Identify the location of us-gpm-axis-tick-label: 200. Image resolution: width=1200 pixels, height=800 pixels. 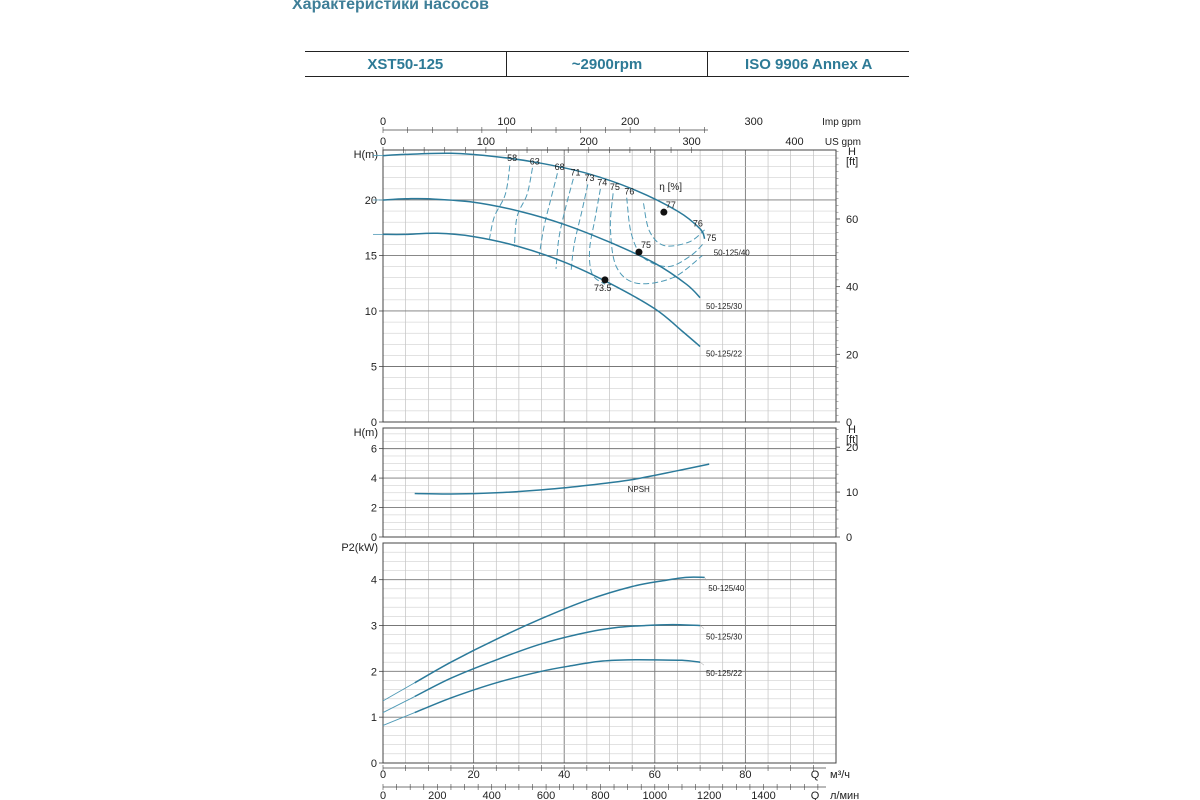
(589, 142).